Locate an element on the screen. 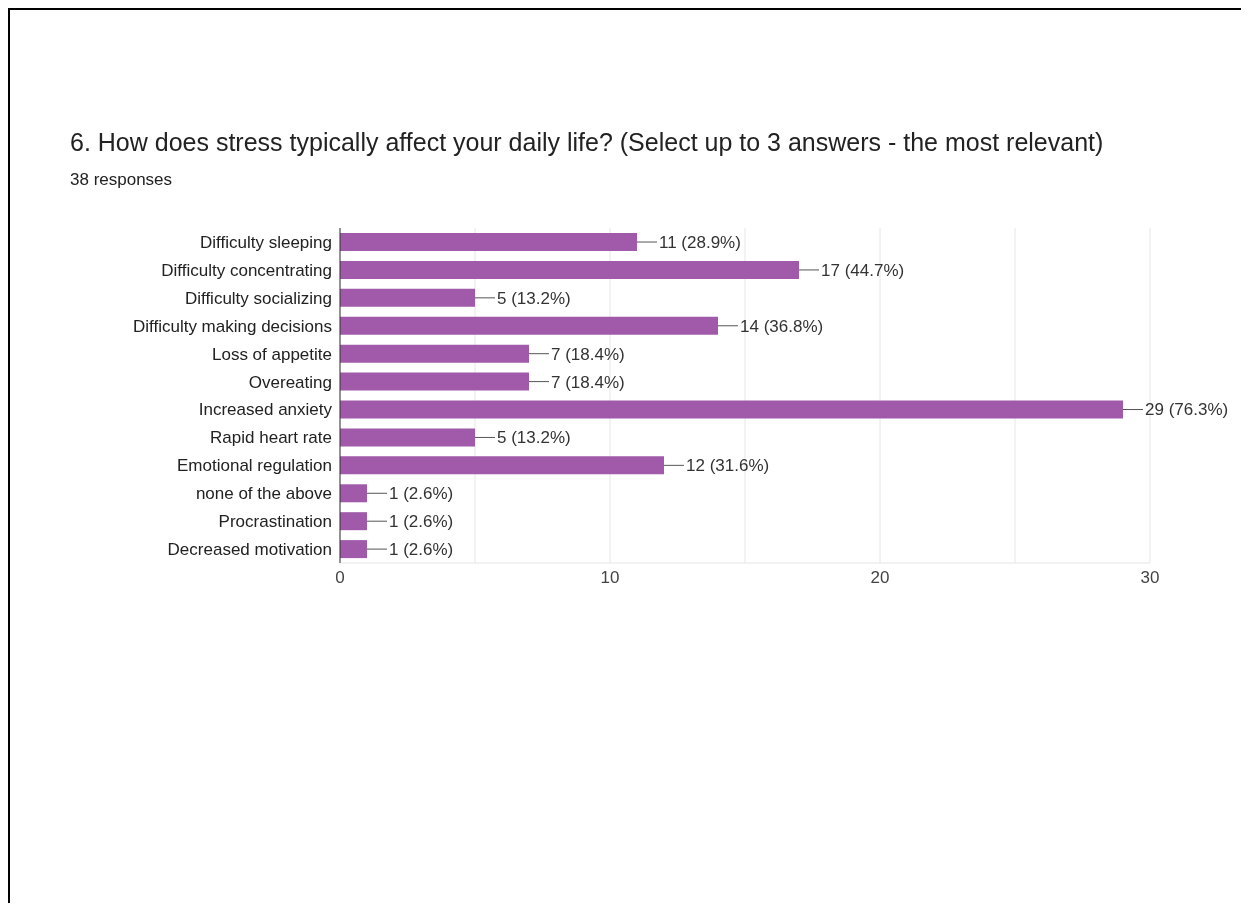 This screenshot has width=1249, height=911. data-label: 11 (28.9%) is located at coordinates (700, 242).